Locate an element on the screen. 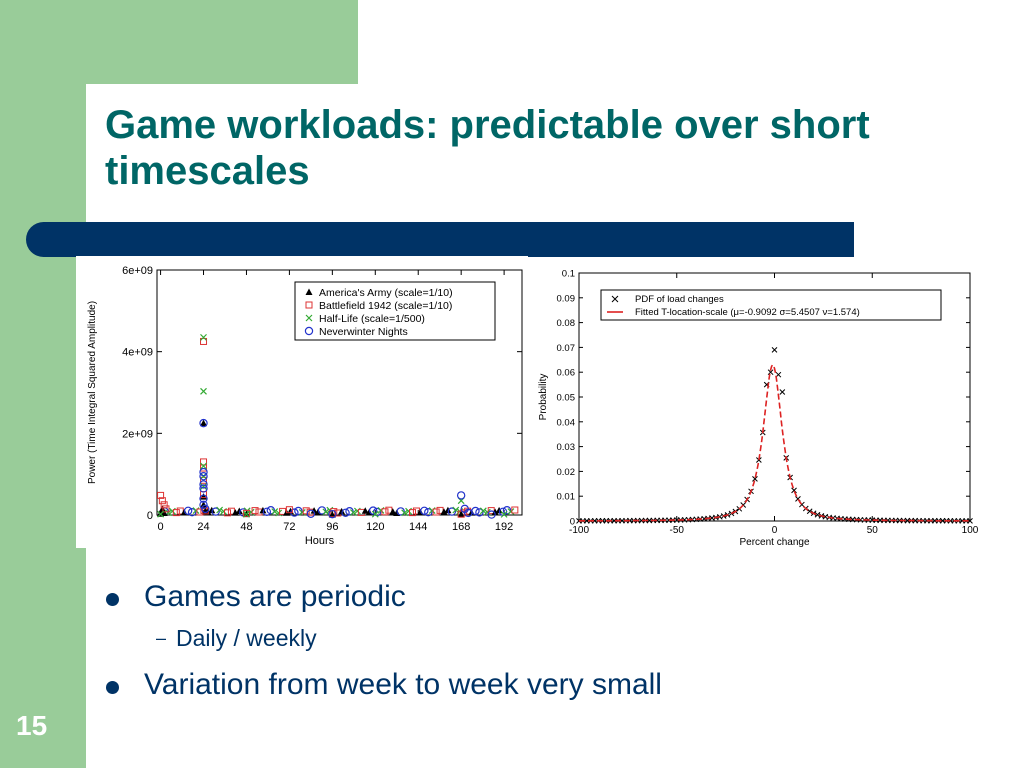 The height and width of the screenshot is (768, 1024). x-tick-label: 144 is located at coordinates (418, 527).